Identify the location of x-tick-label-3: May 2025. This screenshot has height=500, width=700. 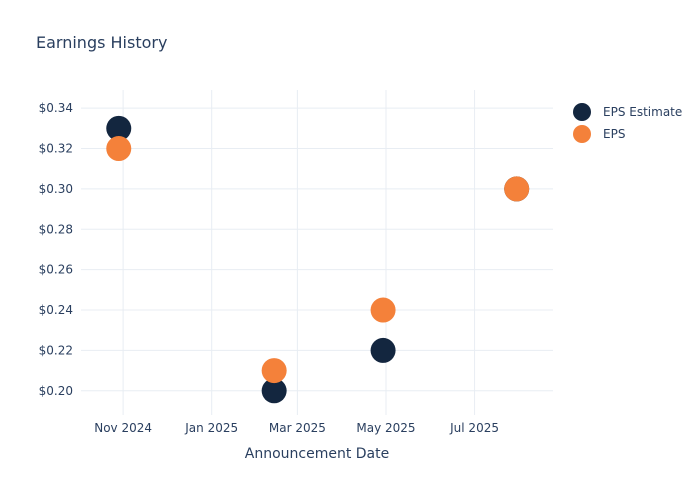
(385, 428).